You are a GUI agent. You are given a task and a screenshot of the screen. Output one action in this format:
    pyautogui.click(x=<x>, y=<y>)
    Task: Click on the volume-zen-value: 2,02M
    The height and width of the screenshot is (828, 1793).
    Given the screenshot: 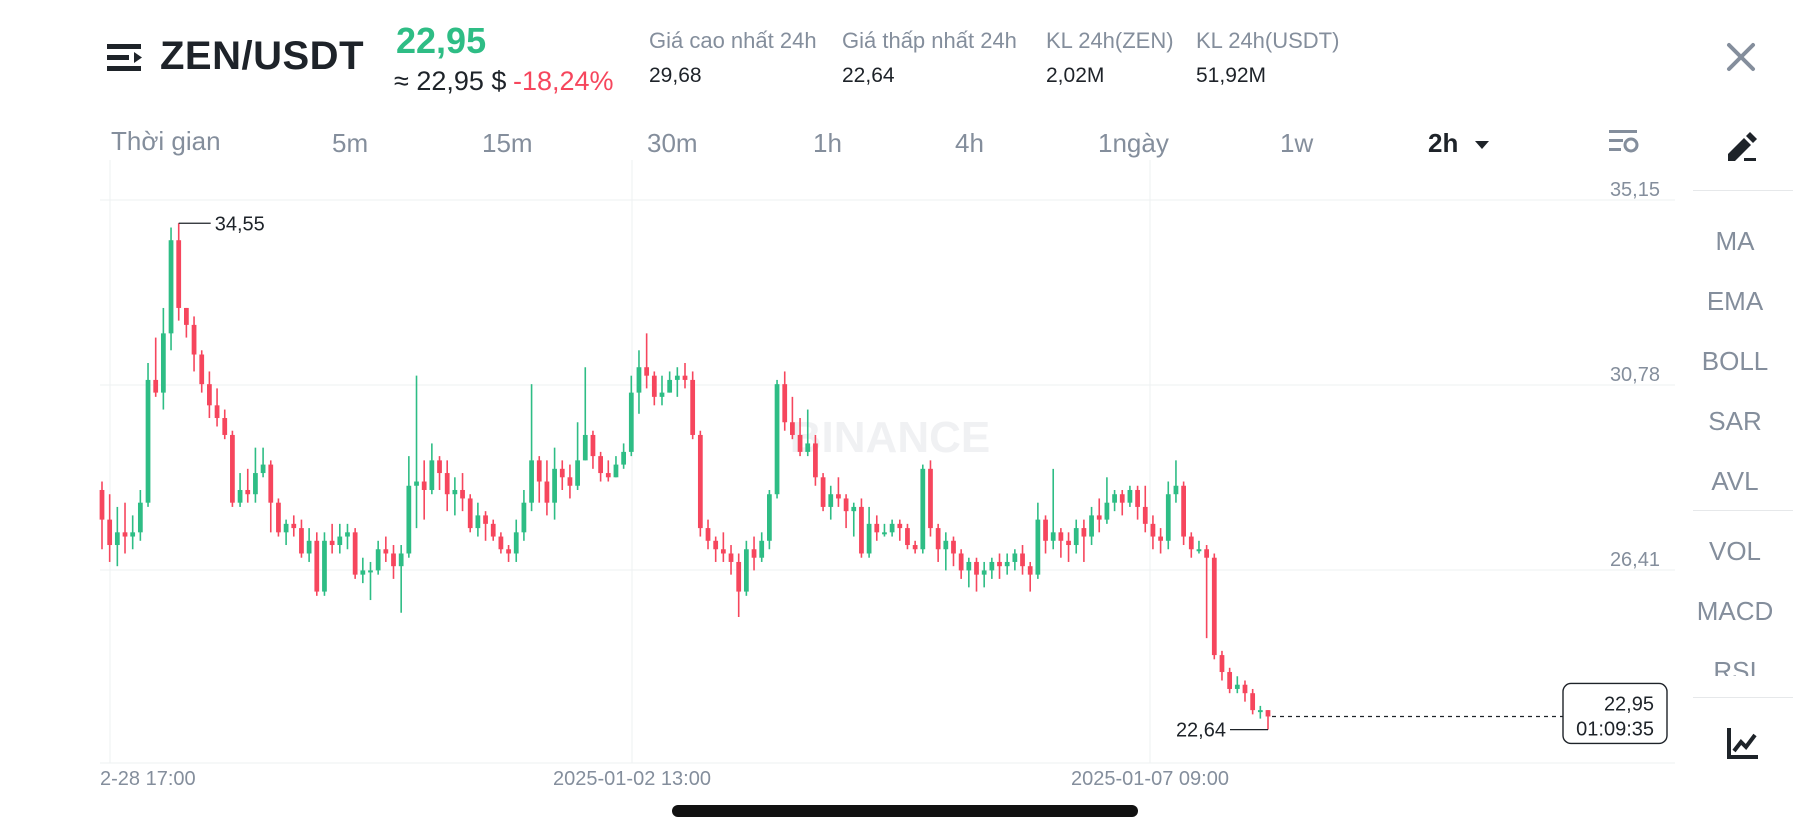 What is the action you would take?
    pyautogui.click(x=1075, y=75)
    